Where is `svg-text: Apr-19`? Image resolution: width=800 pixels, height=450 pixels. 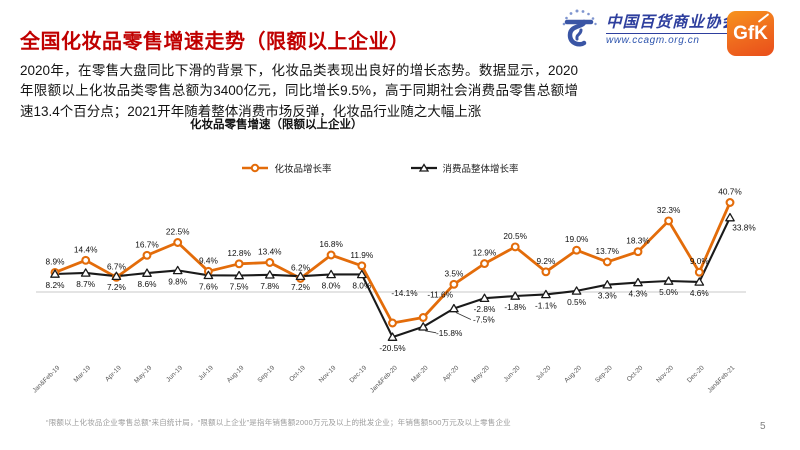
svg-text: Apr-19 is located at coordinates (113, 373).